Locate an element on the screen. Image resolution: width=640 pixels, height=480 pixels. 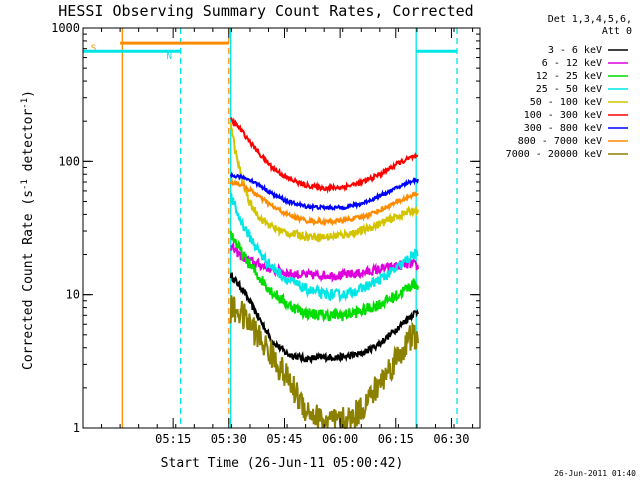
legend-label: 100 - 300 keV is located at coordinates (563, 115).